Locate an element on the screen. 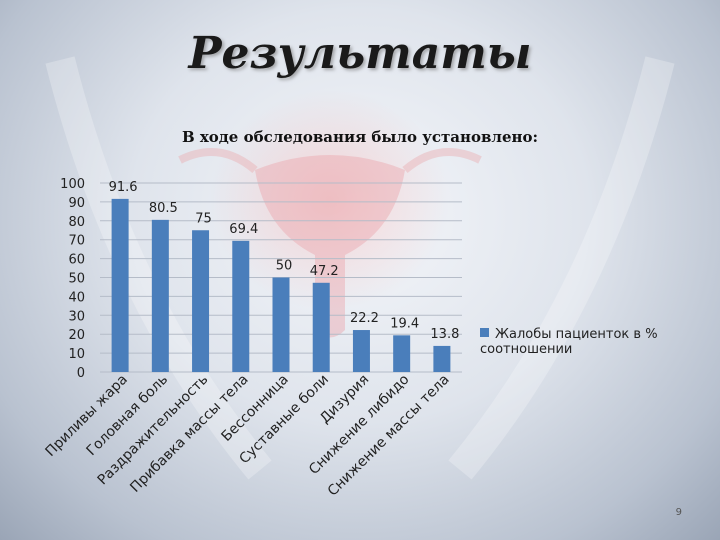 The image size is (720, 540). y-tick-label: 90 is located at coordinates (76, 203).